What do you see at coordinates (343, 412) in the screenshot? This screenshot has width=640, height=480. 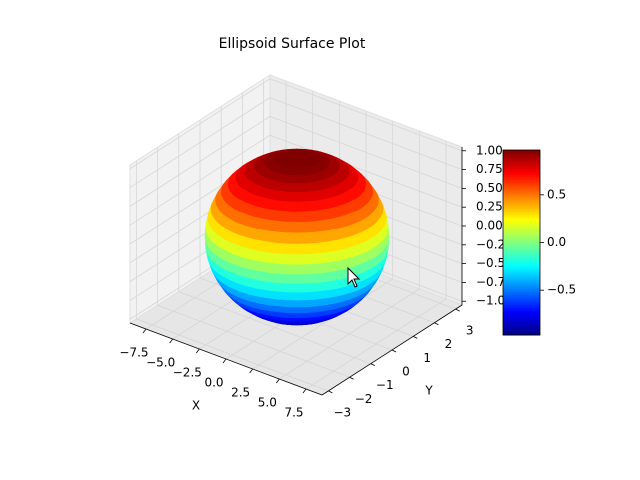 I see `y-tick-label: −3` at bounding box center [343, 412].